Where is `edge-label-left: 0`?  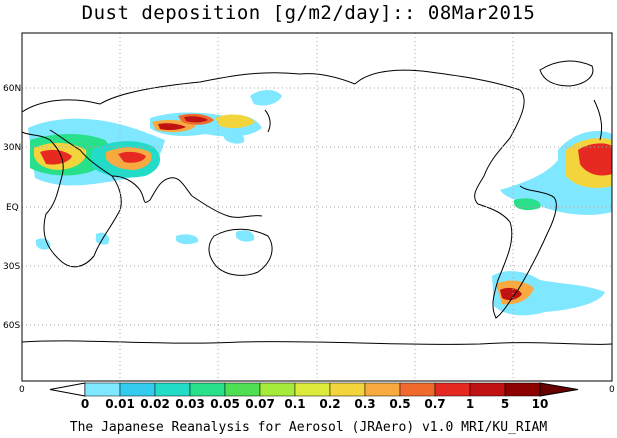 edge-label-left: 0 is located at coordinates (22, 390).